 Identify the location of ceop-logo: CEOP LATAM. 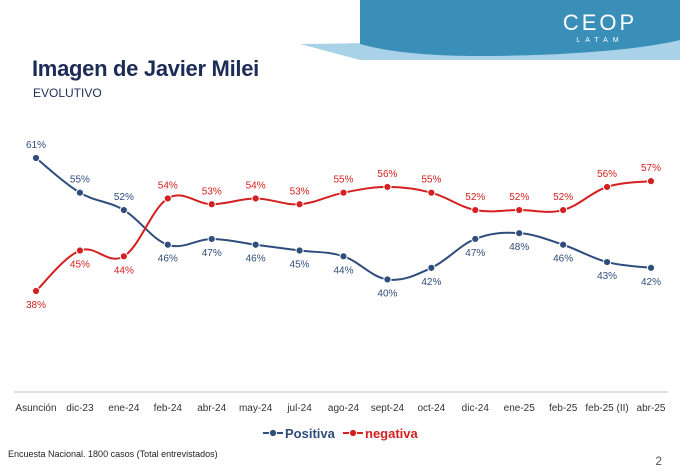
(600, 28).